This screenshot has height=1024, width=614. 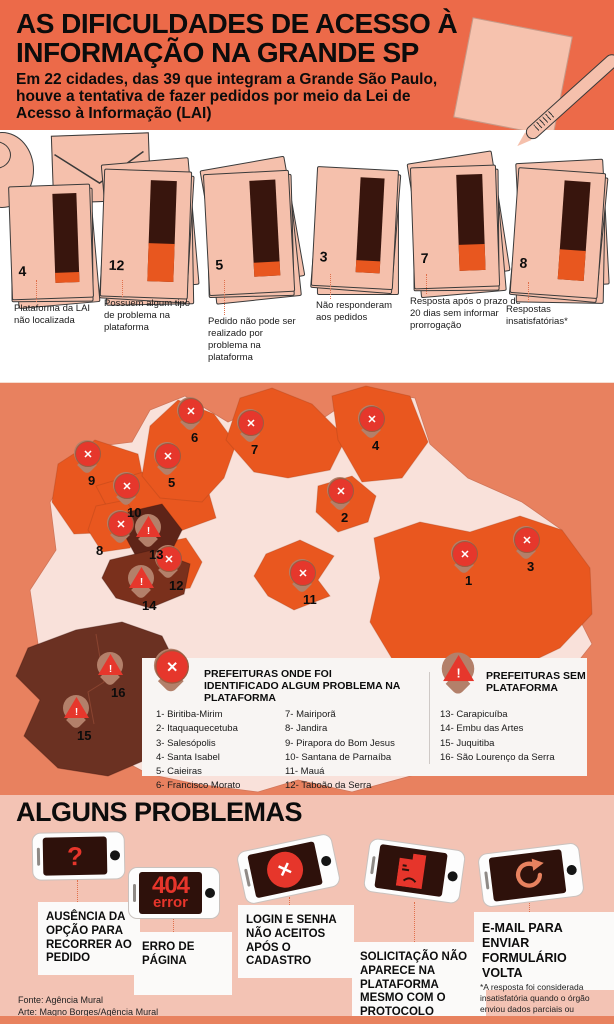 What do you see at coordinates (536, 682) in the screenshot?
I see `legend-no-platform-title: PREFEITURAS SEM PLATAFORMA` at bounding box center [536, 682].